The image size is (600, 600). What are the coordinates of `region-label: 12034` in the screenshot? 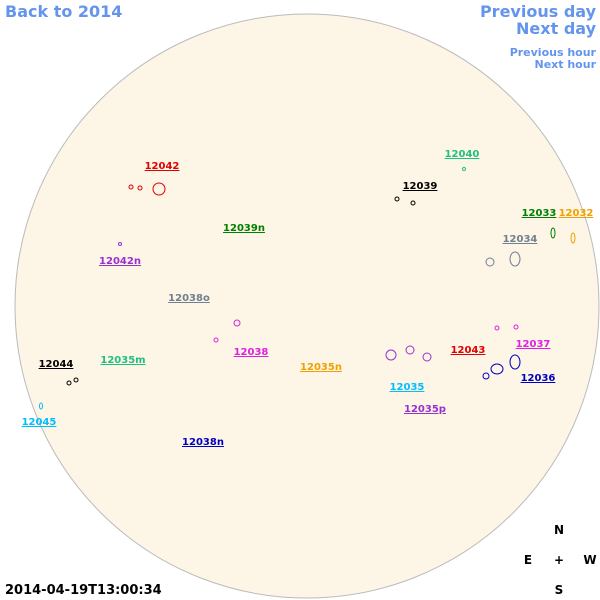 It's located at (520, 239).